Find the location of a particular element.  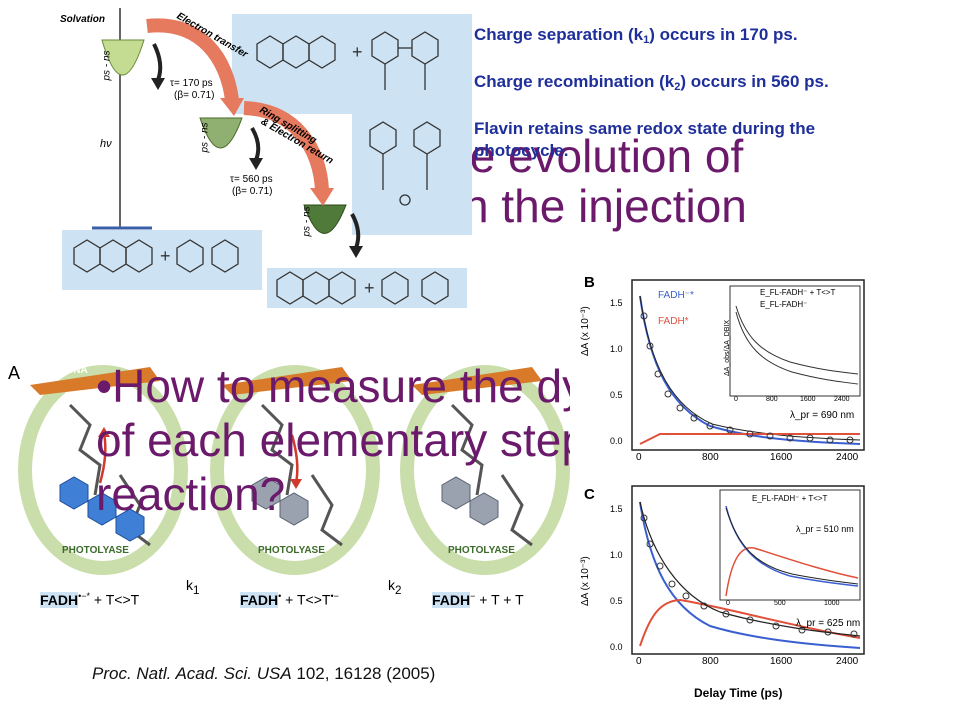

bullet-line-2: of each elementary step is located at coordinates (341, 440).